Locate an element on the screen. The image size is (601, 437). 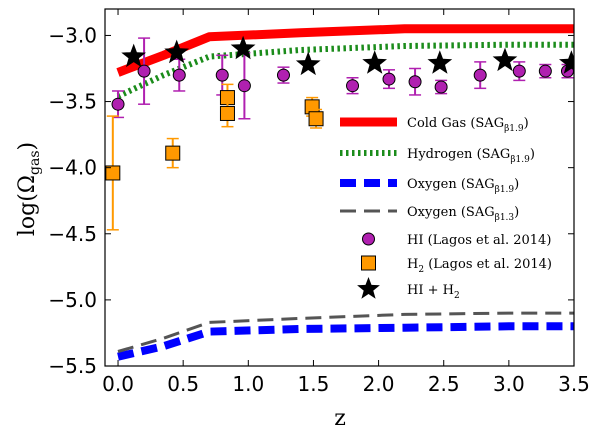
legend-item-6-label-sub: 2 is located at coordinates (421, 270).